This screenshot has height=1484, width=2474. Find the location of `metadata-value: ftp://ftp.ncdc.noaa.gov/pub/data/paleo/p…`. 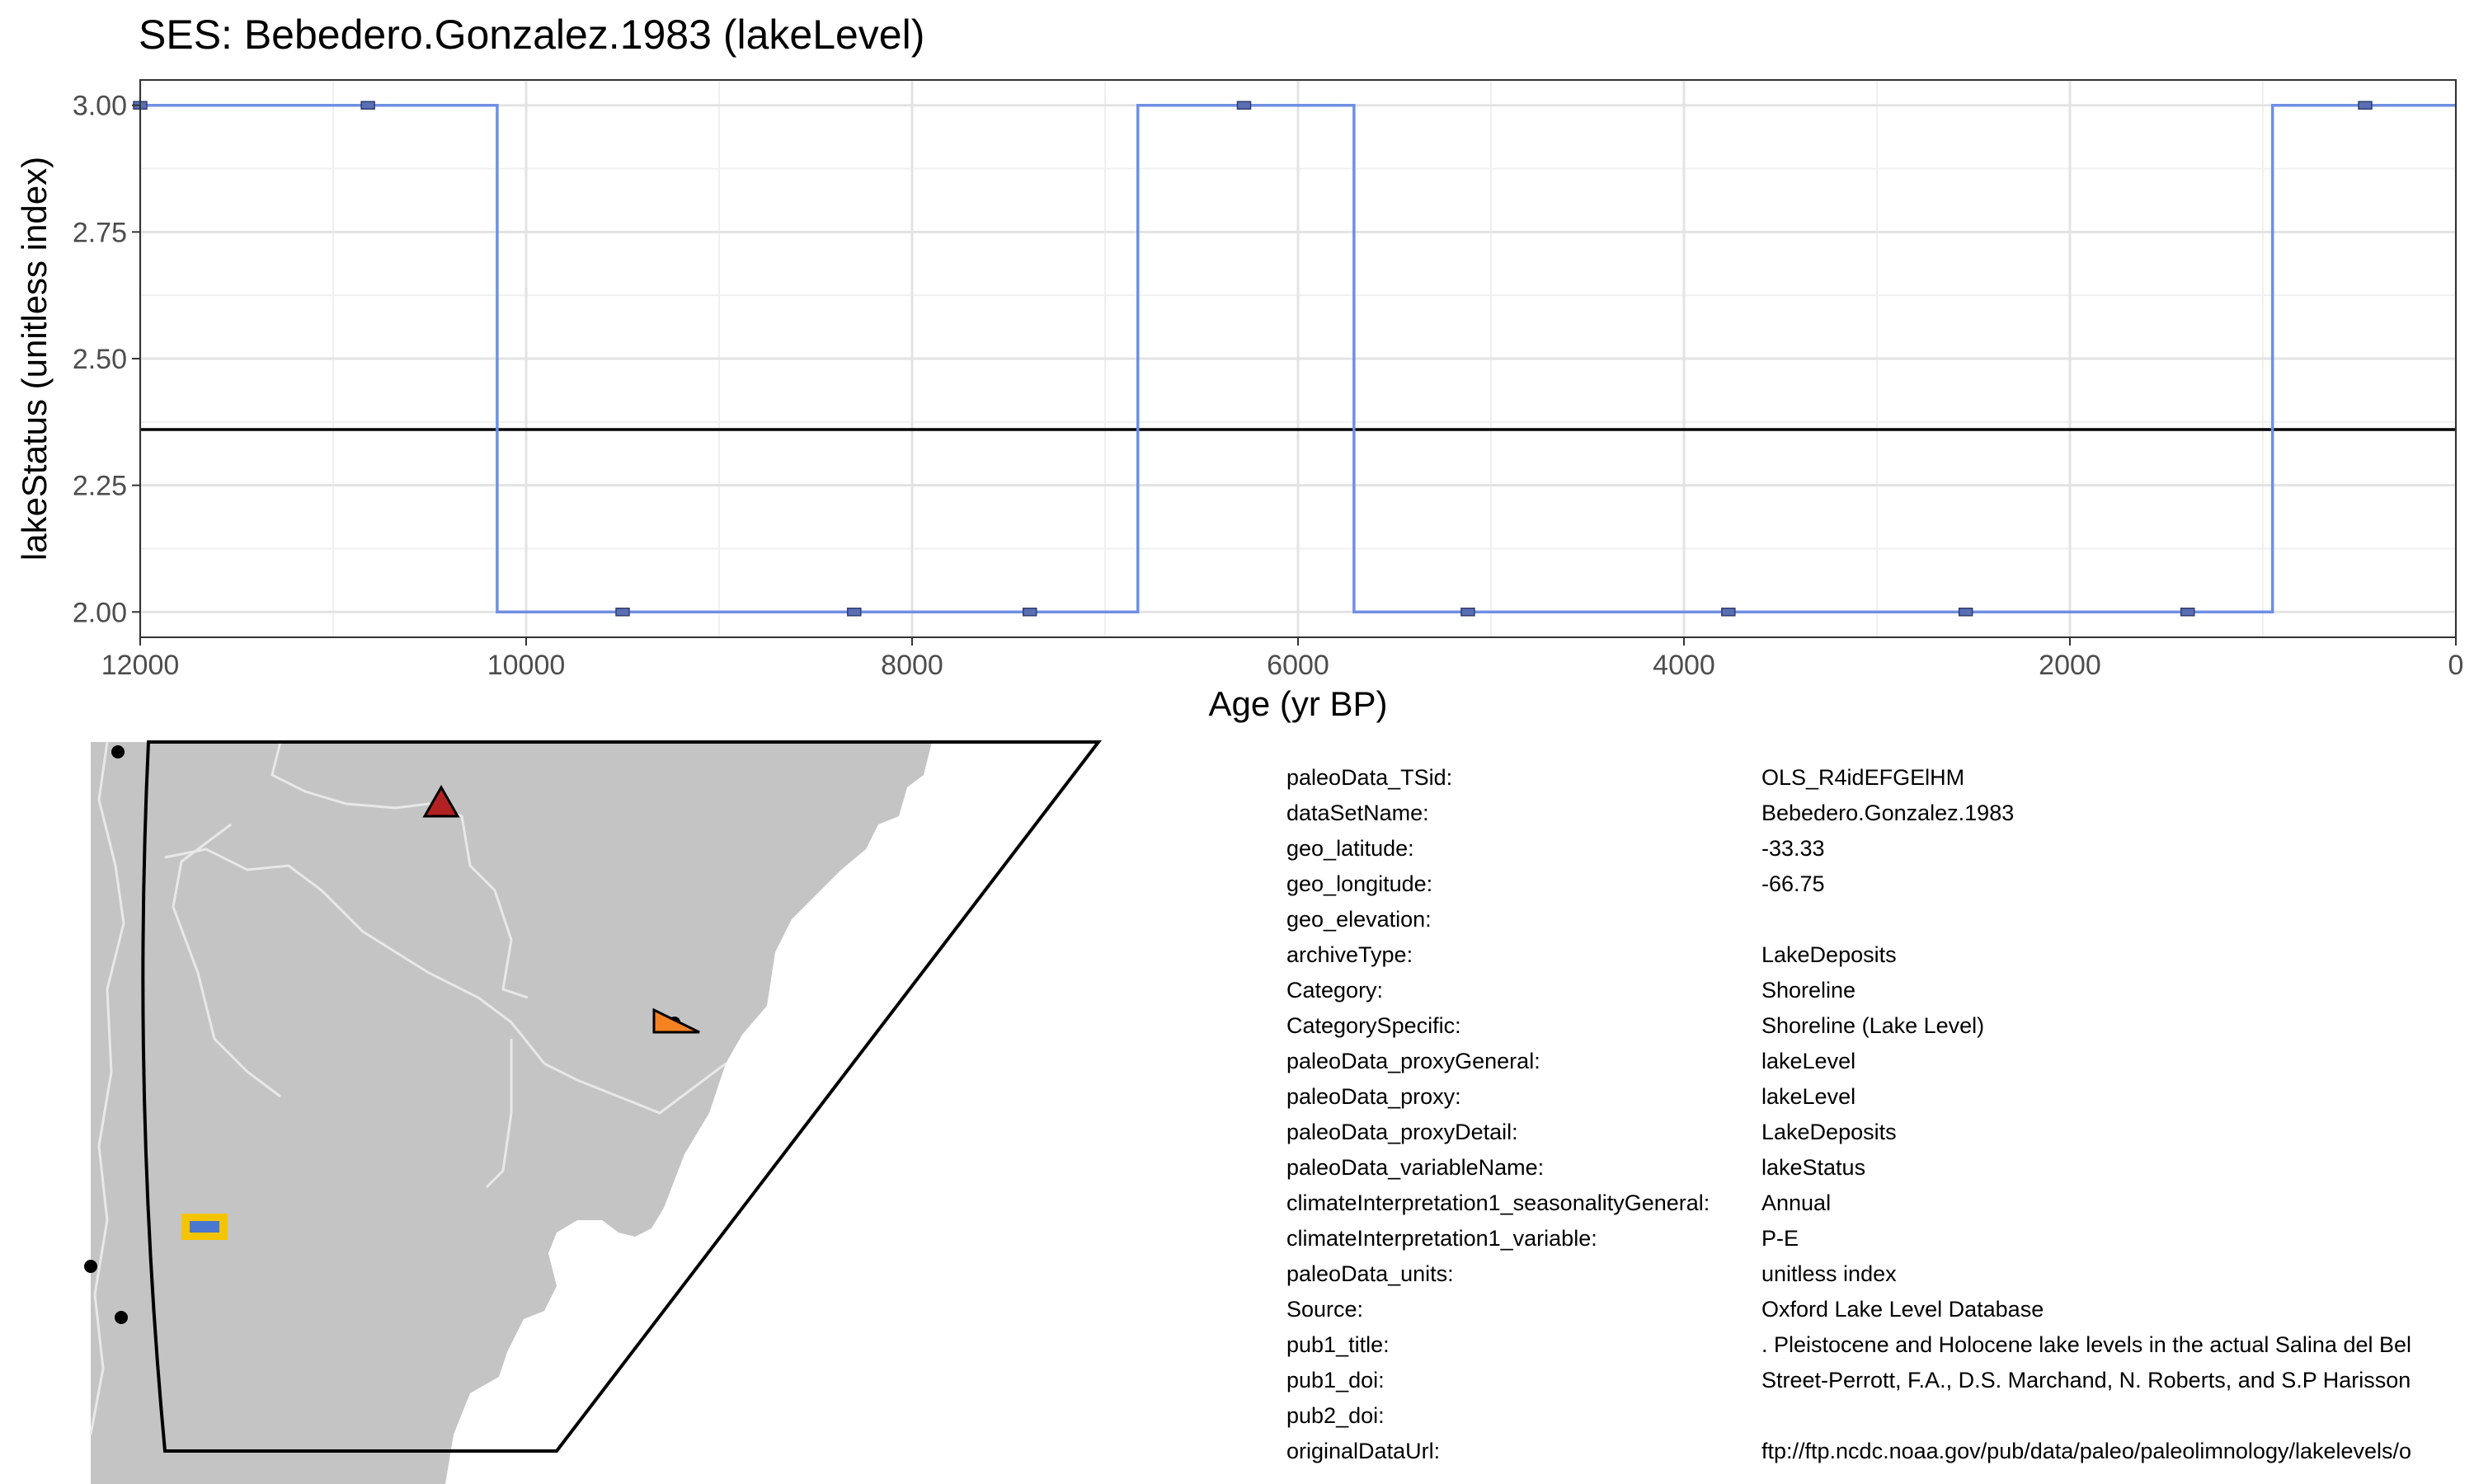

metadata-value: ftp://ftp.ncdc.noaa.gov/pub/data/paleo/p… is located at coordinates (2086, 1451).